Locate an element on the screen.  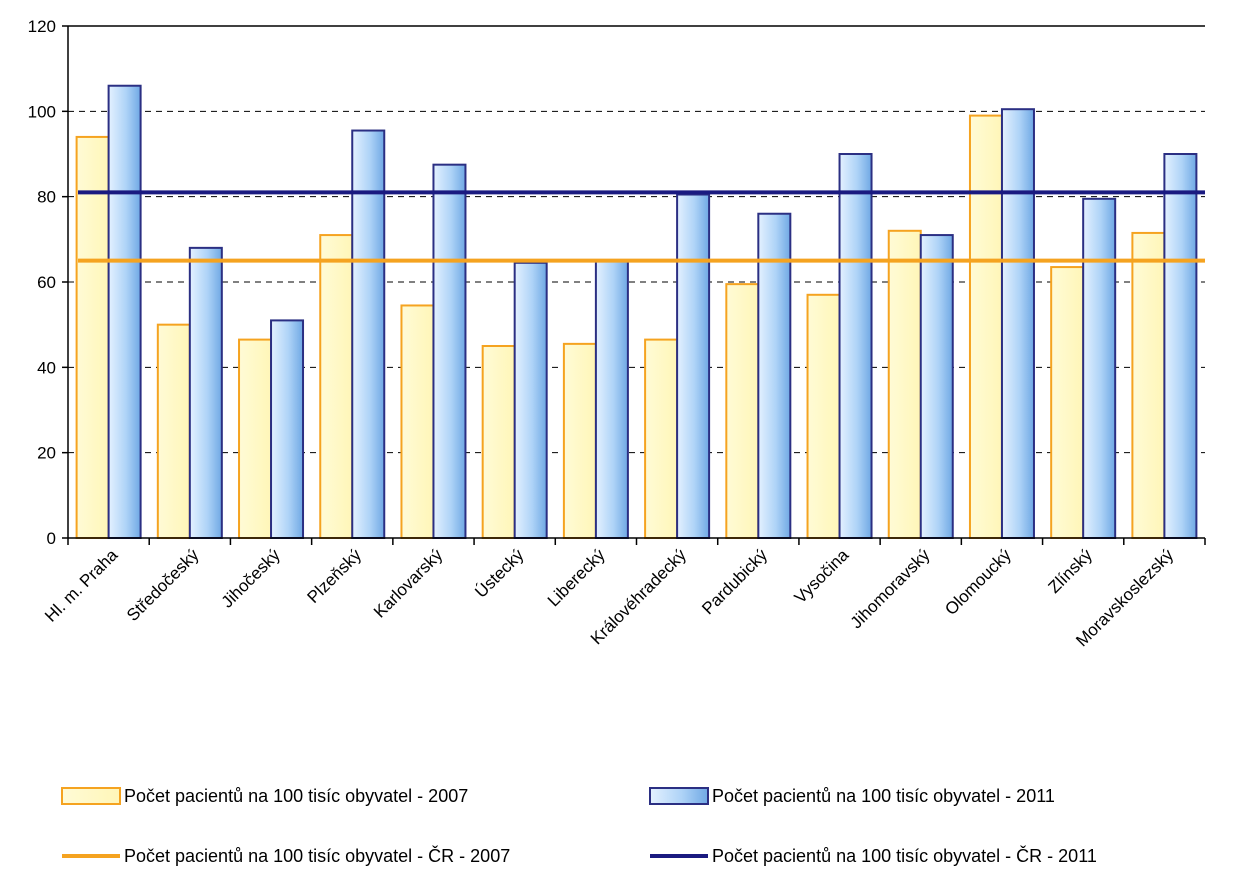
x-tick-label: Olomoucký is located at coordinates (978, 582).